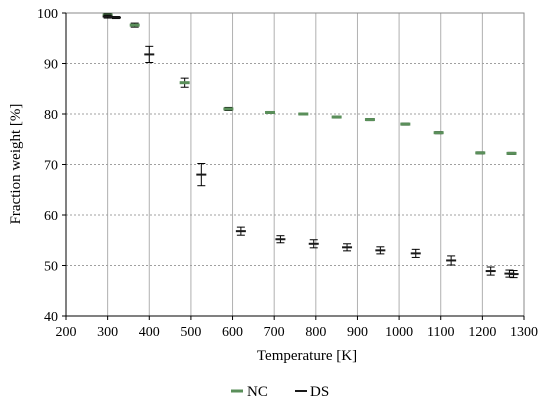 This screenshot has height=408, width=550. Describe the element at coordinates (257, 392) in the screenshot. I see `legend-label-nc: NC` at that location.